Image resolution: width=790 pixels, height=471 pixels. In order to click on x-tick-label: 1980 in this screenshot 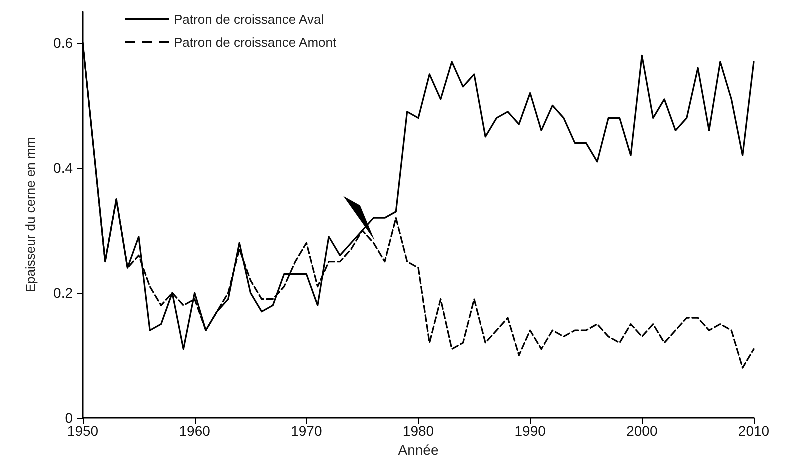, I will do `click(418, 431)`.